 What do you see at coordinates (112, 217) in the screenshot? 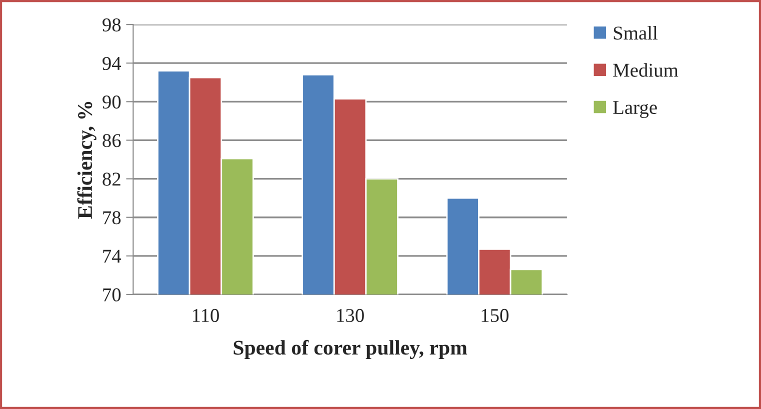
I see `y-tick-label: 78` at bounding box center [112, 217].